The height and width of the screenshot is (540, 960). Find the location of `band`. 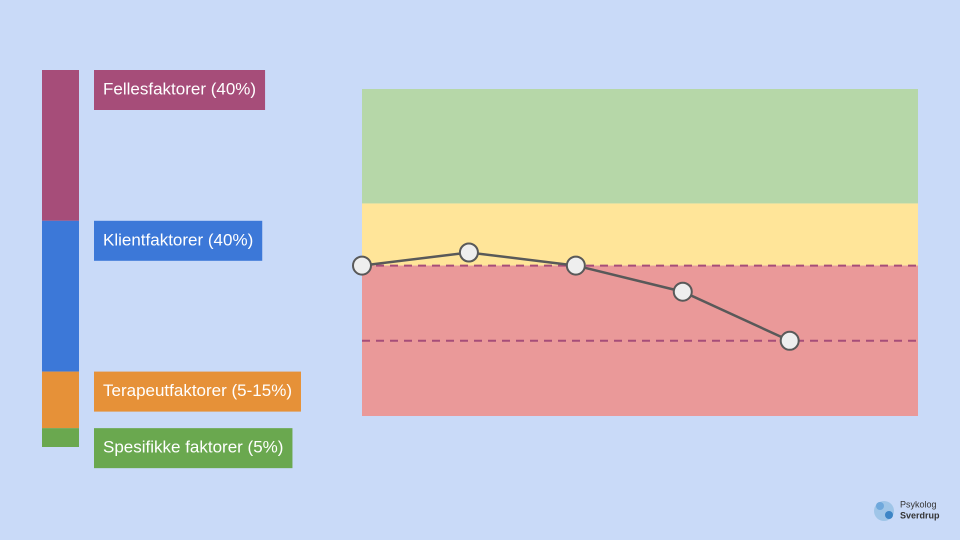

band is located at coordinates (640, 146).